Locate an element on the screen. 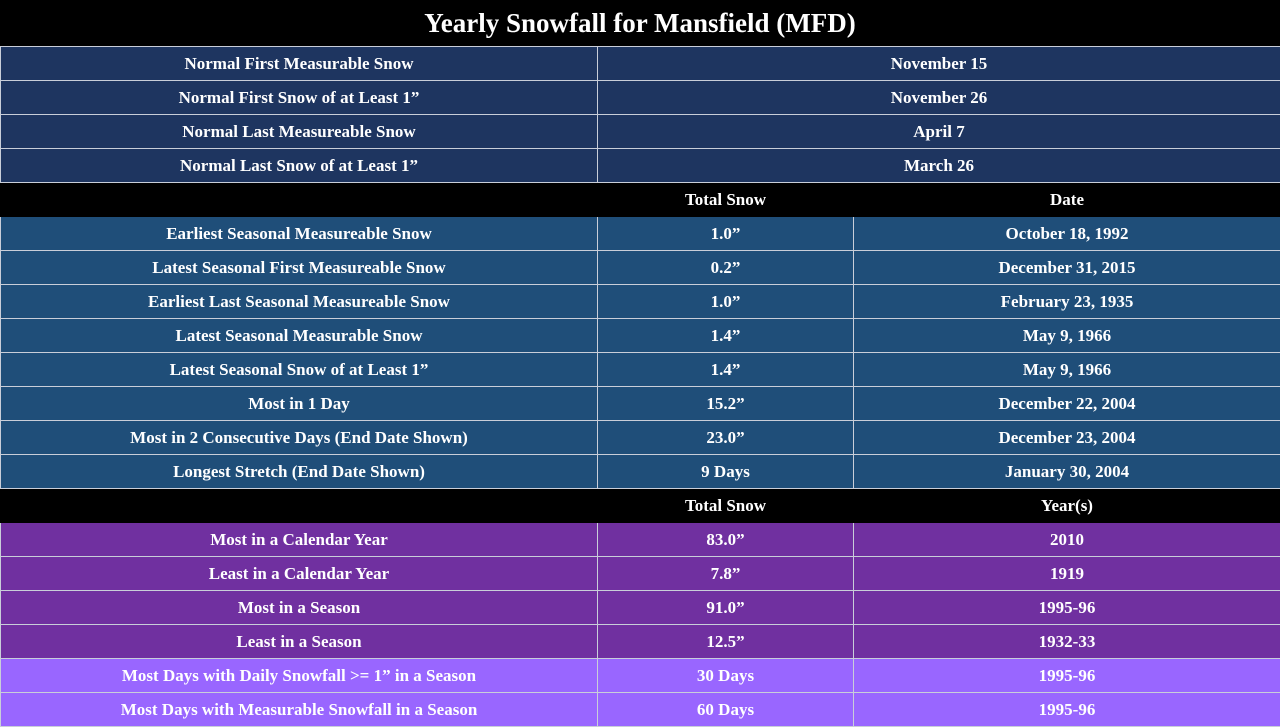  row-value: November 26 is located at coordinates (939, 98).